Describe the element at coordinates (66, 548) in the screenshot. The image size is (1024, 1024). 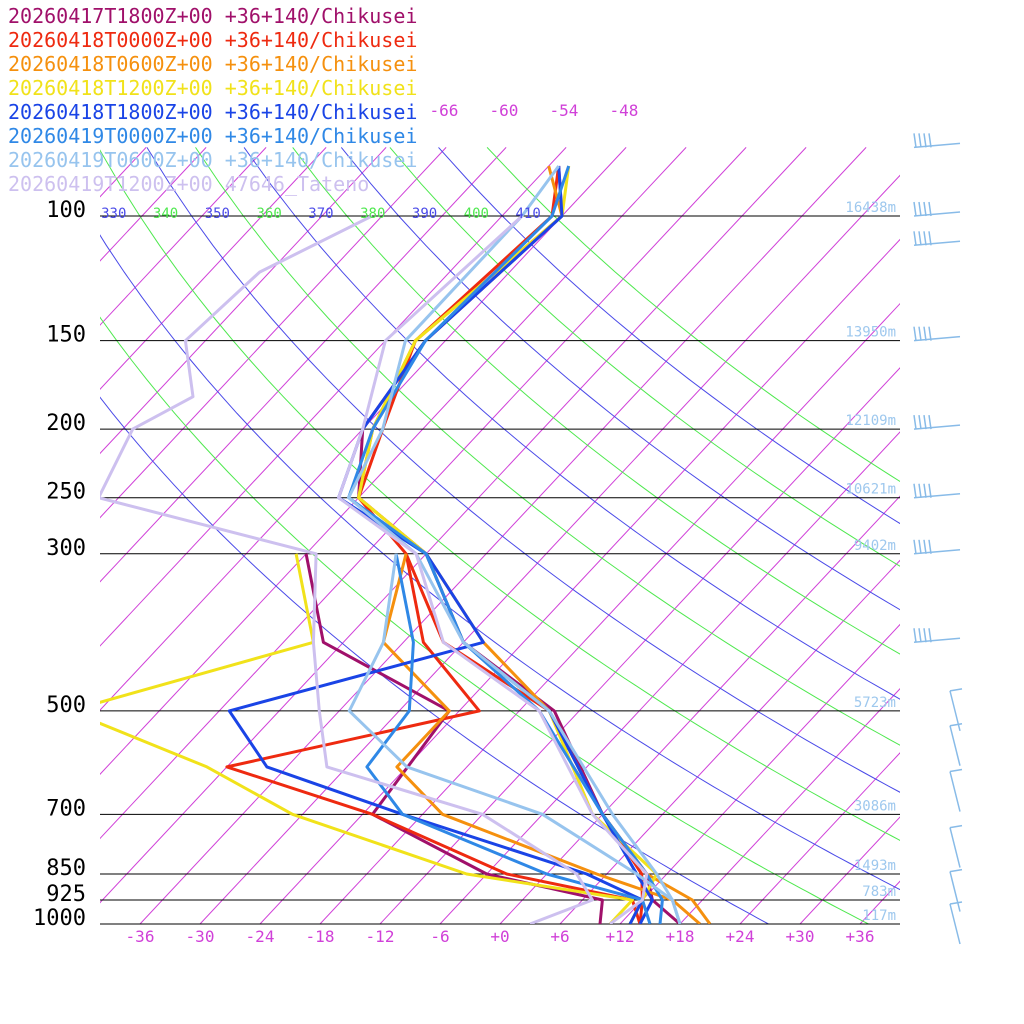
I see `pressure-tick-label: 300` at that location.